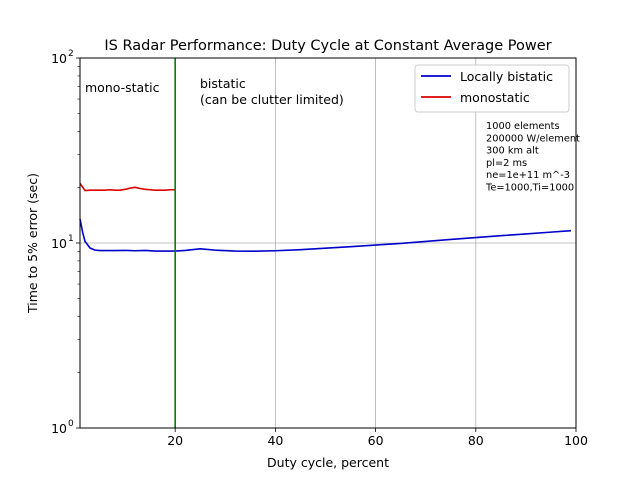 This screenshot has height=480, width=640. What do you see at coordinates (59, 428) in the screenshot?
I see `y-tick-label-1: 10` at bounding box center [59, 428].